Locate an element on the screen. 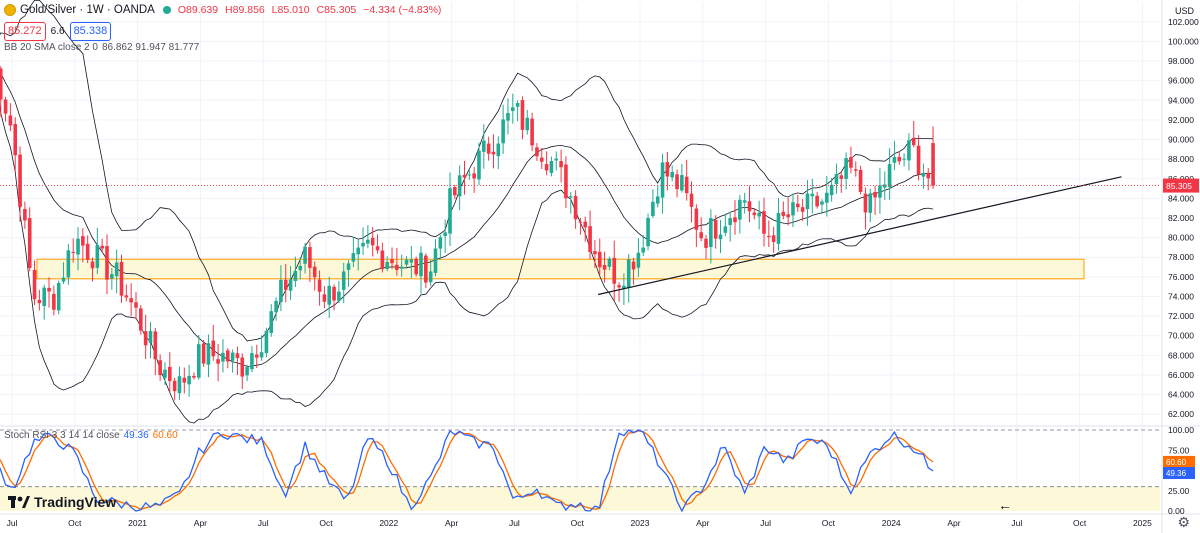 This screenshot has height=533, width=1200. ask-button: 85.338 is located at coordinates (90, 31).